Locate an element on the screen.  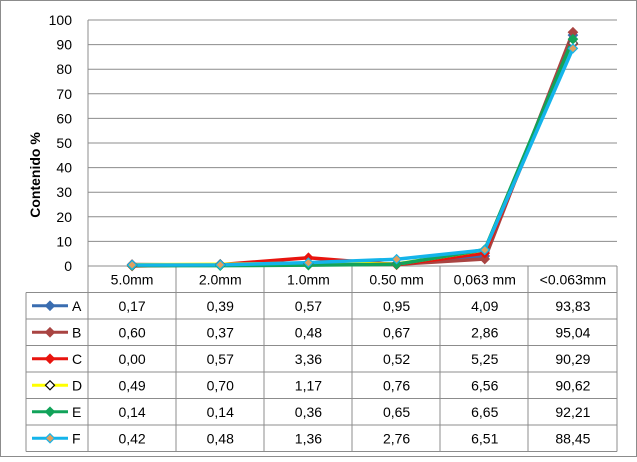
table-cell-value: 95,04 is located at coordinates (572, 332).